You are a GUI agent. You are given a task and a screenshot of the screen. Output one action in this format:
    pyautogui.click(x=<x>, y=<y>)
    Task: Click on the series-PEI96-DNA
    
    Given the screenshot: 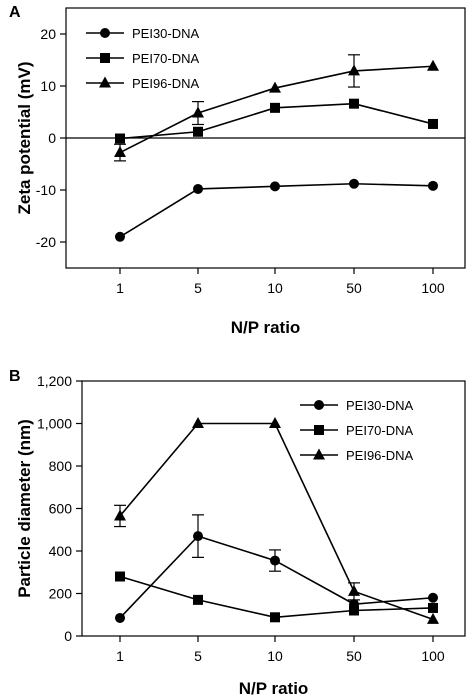 What is the action you would take?
    pyautogui.click(x=276, y=108)
    